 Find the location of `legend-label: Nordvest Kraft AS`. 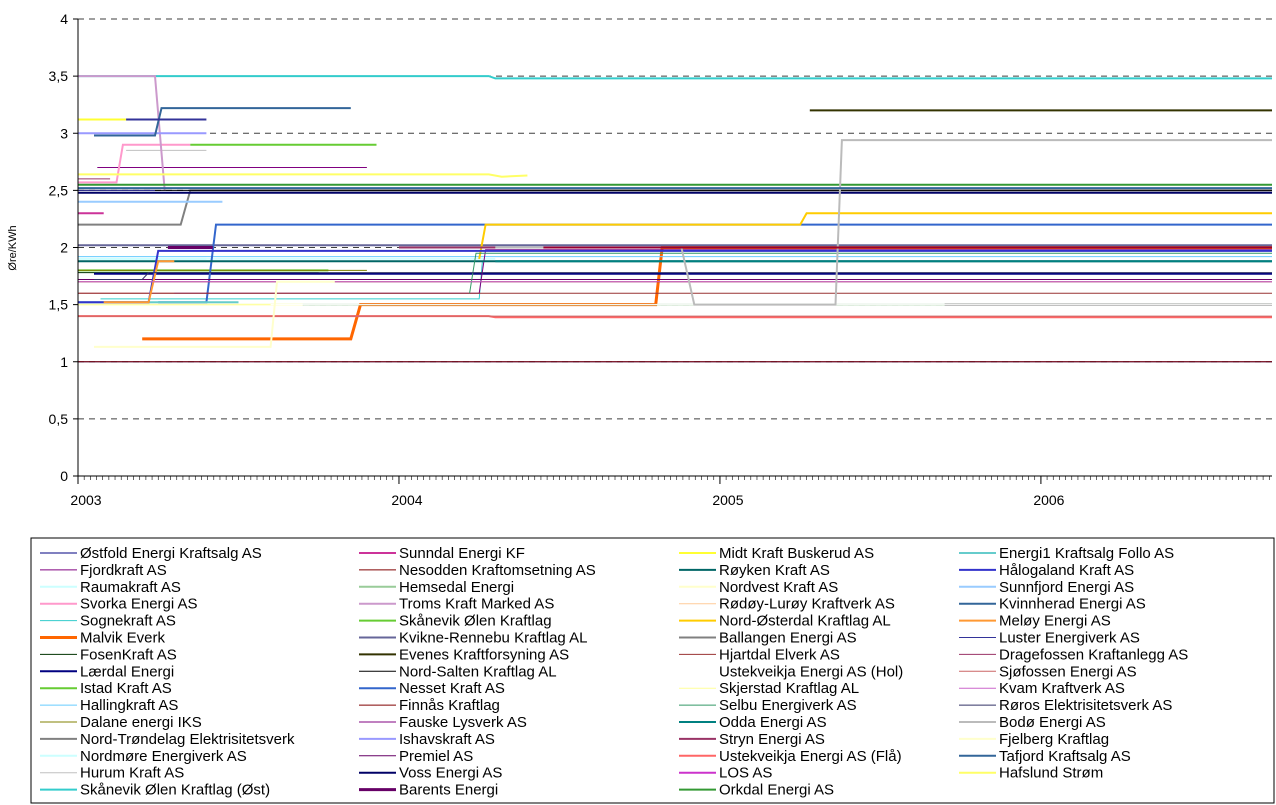

legend-label: Nordvest Kraft AS is located at coordinates (778, 587).